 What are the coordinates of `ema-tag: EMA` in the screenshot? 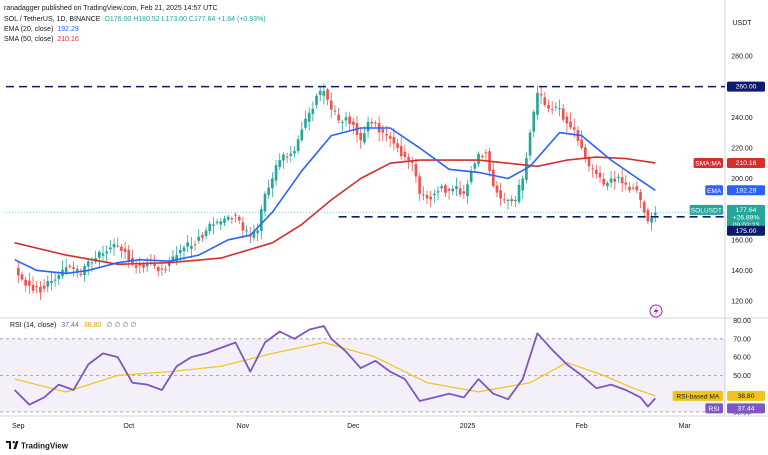 It's located at (714, 190).